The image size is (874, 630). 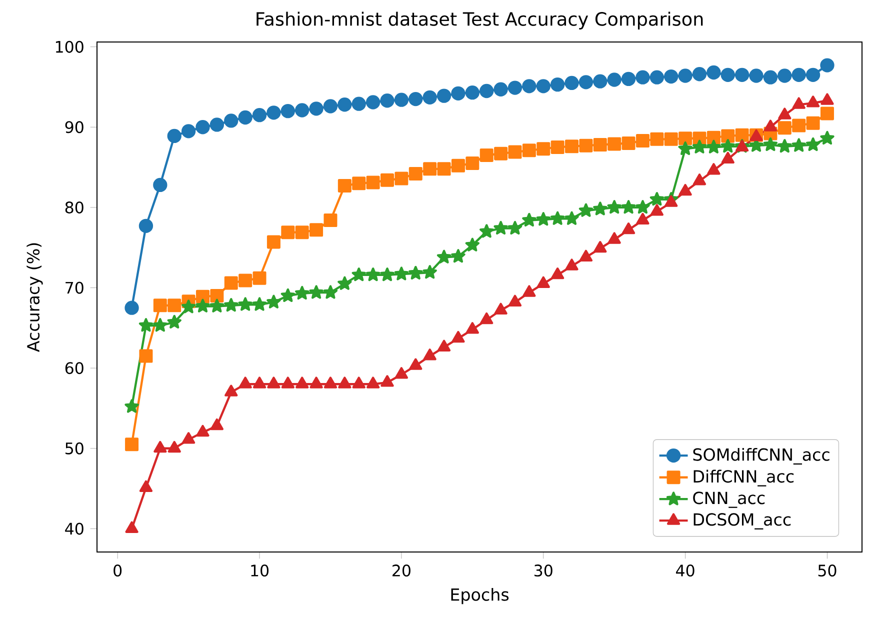 I want to click on legend-label: CNN_acc, so click(x=729, y=500).